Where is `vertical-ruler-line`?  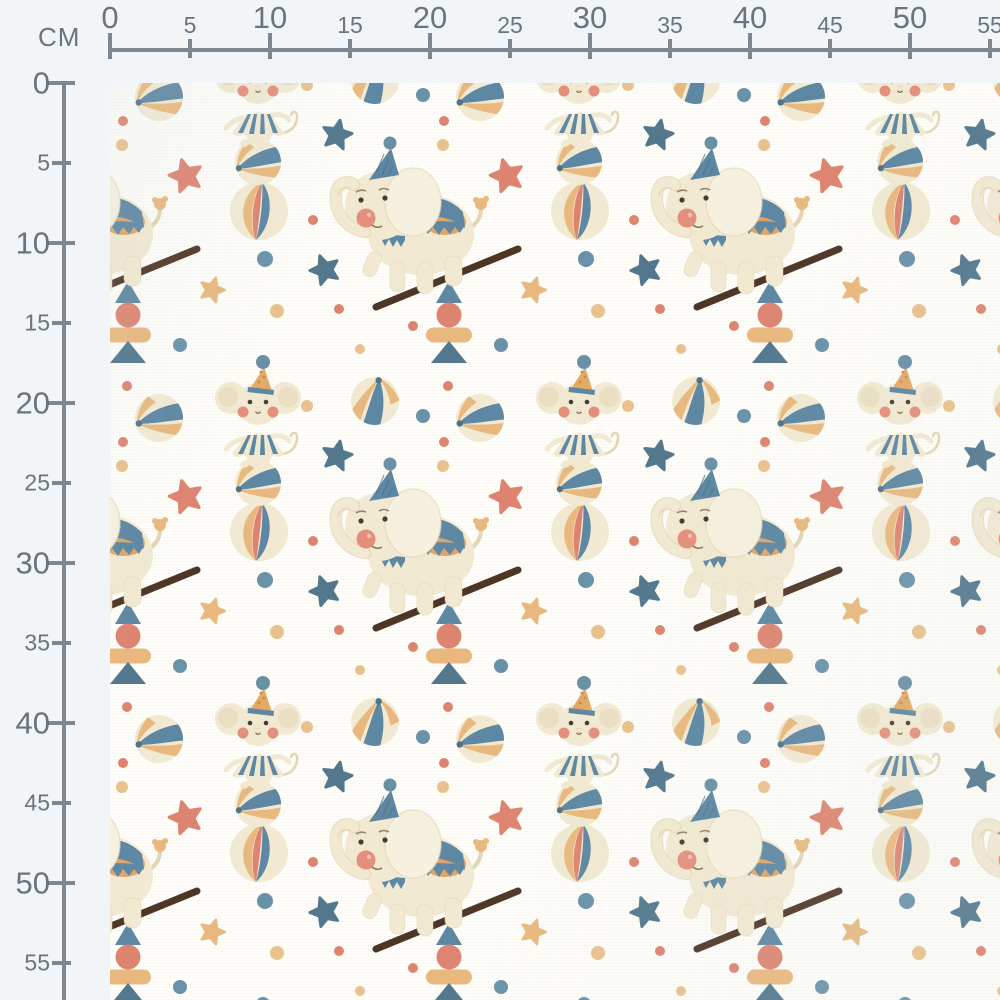
vertical-ruler-line is located at coordinates (64, 541).